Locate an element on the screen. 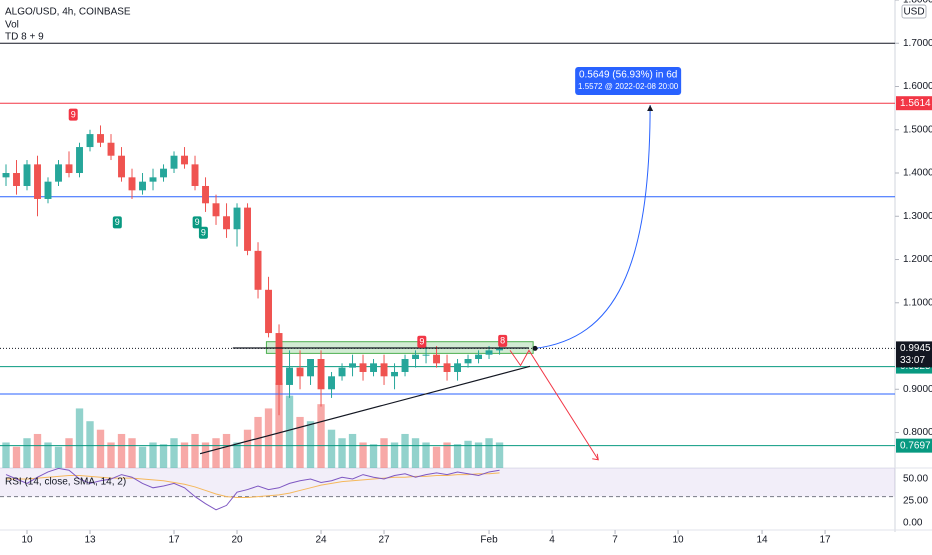 Image resolution: width=932 pixels, height=555 pixels. rsi-tick-label: 25.00 is located at coordinates (915, 501).